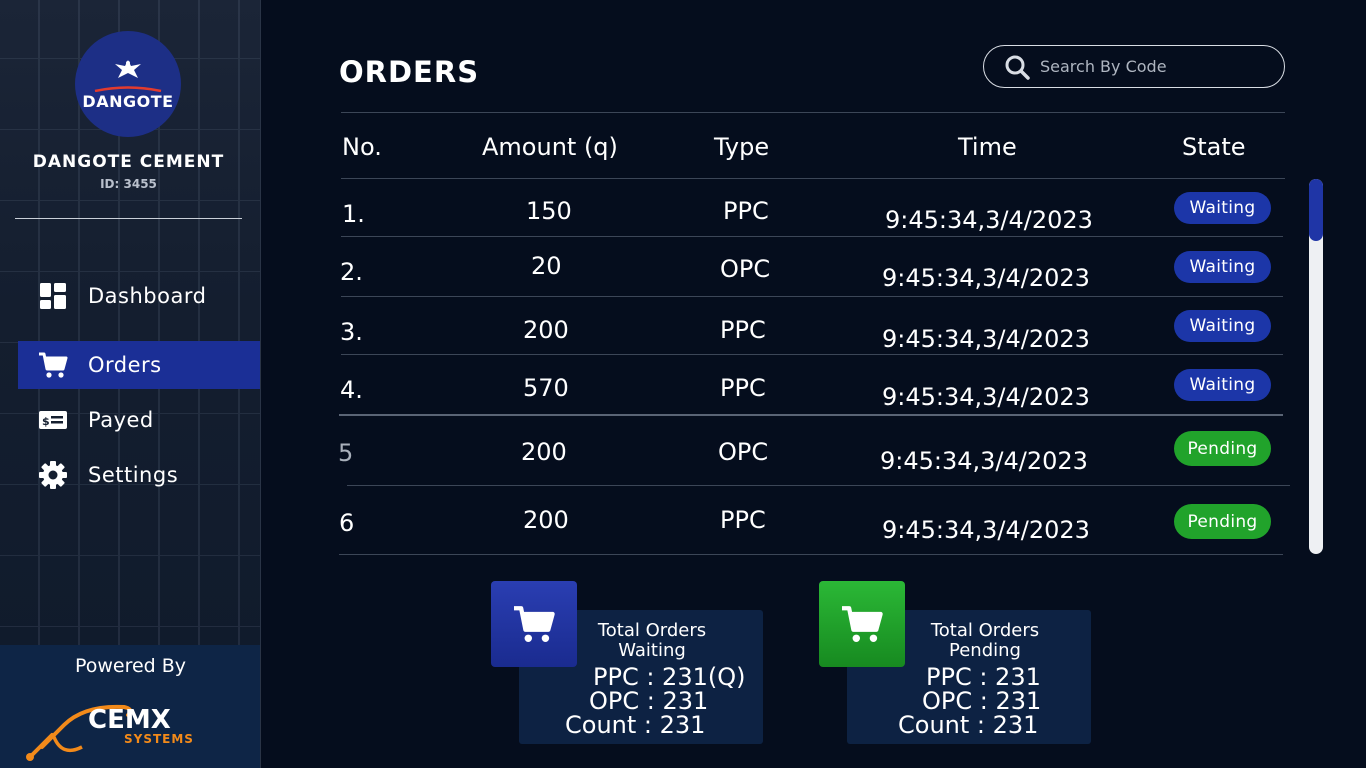 Image resolution: width=1366 pixels, height=768 pixels. What do you see at coordinates (351, 390) in the screenshot?
I see `cell-no: 4.` at bounding box center [351, 390].